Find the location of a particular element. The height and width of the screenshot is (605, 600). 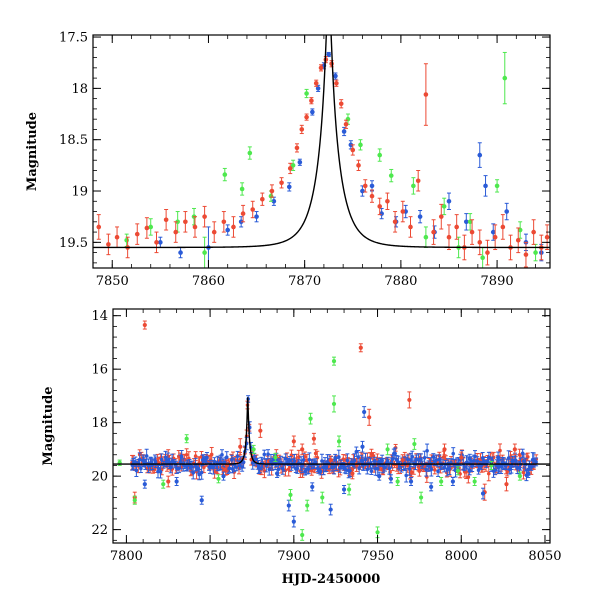

bottom-y-axis-title: Magnitude is located at coordinates (48, 425).